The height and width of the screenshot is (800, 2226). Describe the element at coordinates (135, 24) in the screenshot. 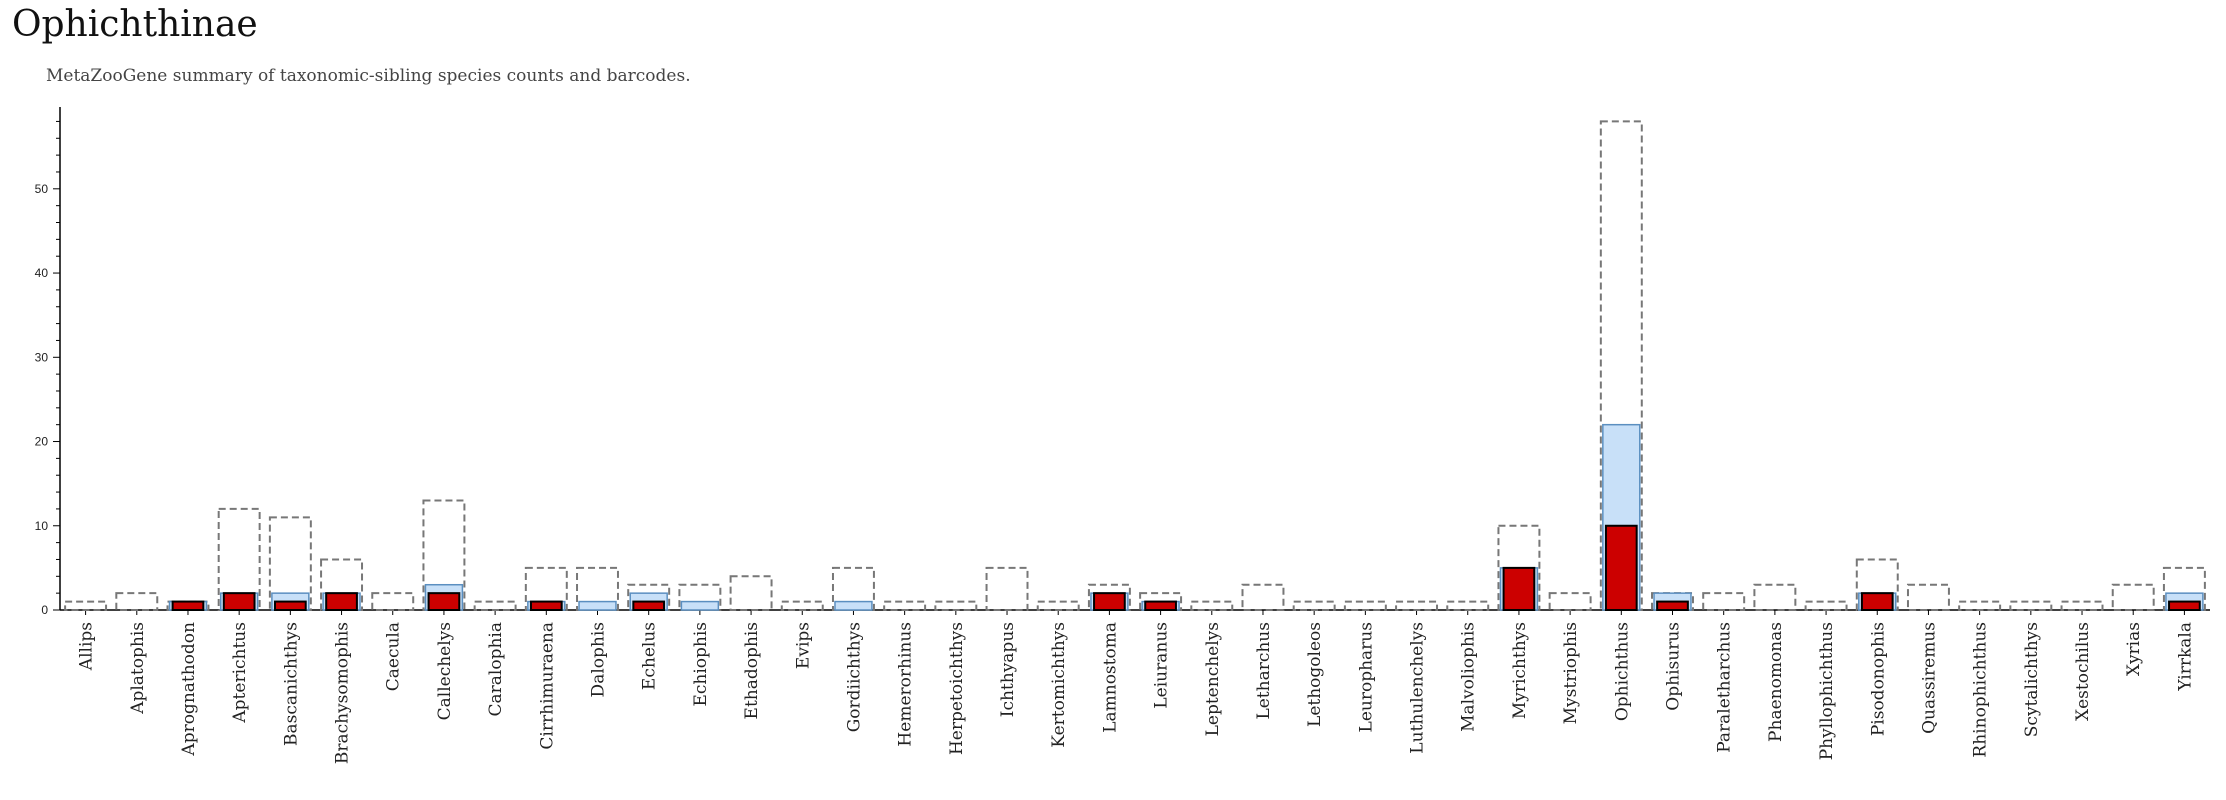

I see `page-title: Ophichthinae` at that location.